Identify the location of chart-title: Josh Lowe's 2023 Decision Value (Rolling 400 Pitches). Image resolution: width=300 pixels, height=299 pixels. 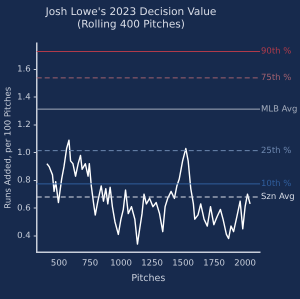
(130, 18).